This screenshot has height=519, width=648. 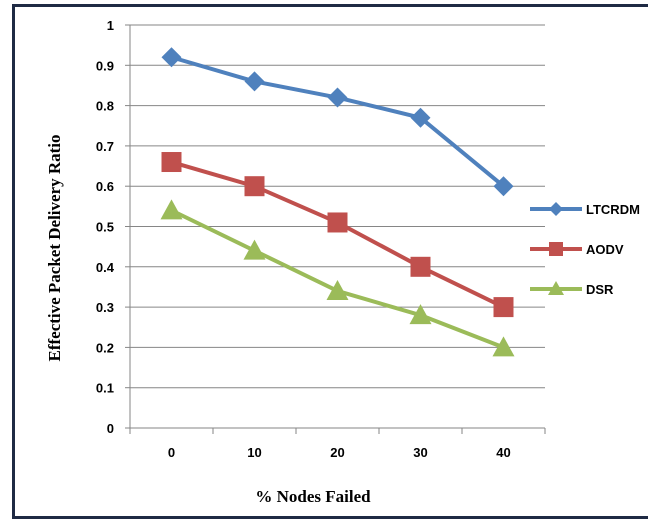 I want to click on legend-label-dsr: DSR, so click(x=600, y=289).